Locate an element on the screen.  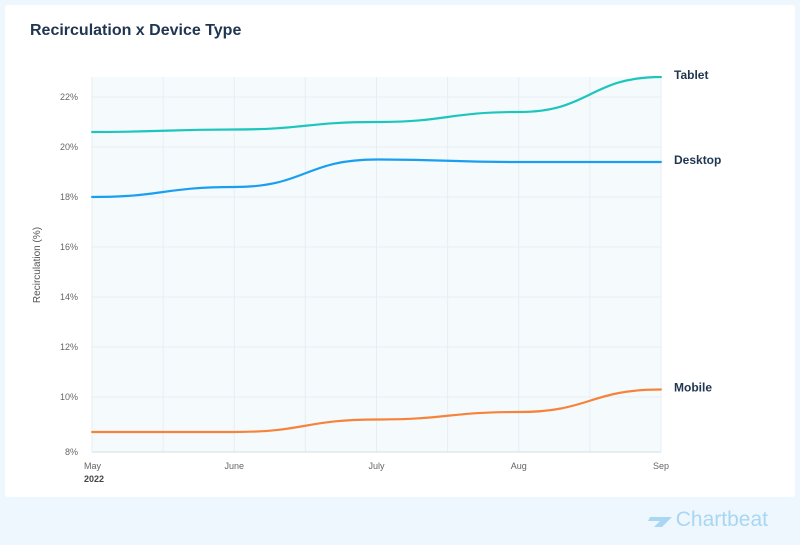
chart-title: Recirculation x Device Type is located at coordinates (136, 30).